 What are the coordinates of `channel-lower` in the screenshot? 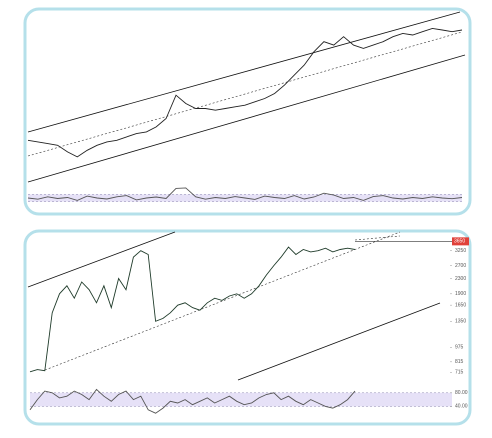 It's located at (339, 341).